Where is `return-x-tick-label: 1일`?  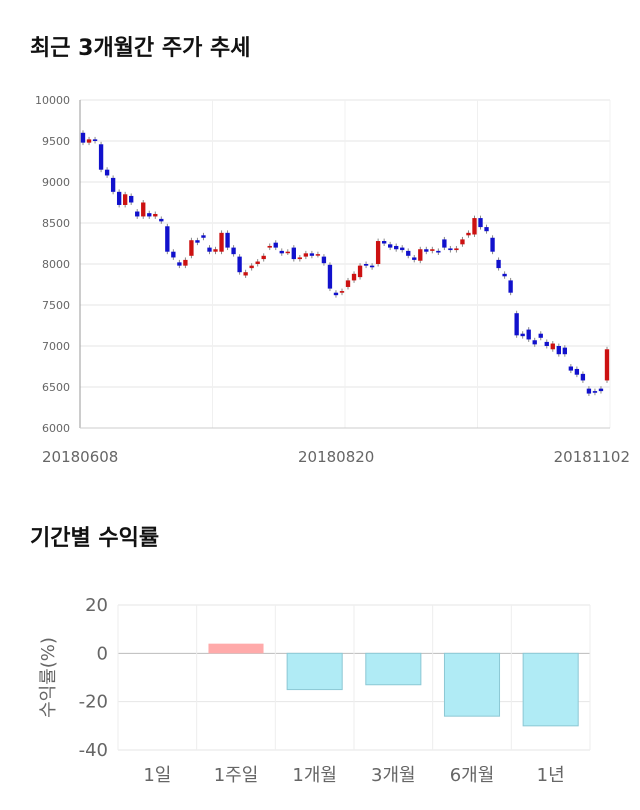
return-x-tick-label: 1일 is located at coordinates (157, 775).